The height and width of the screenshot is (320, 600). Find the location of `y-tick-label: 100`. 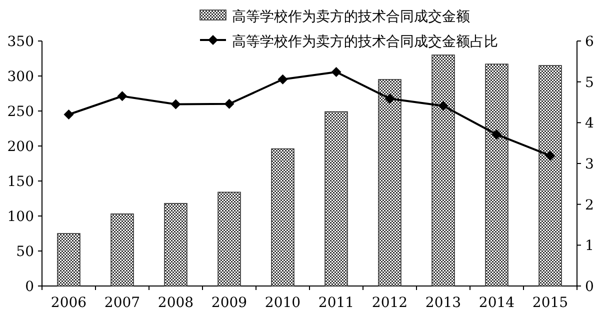

y-tick-label: 100 is located at coordinates (20, 217).